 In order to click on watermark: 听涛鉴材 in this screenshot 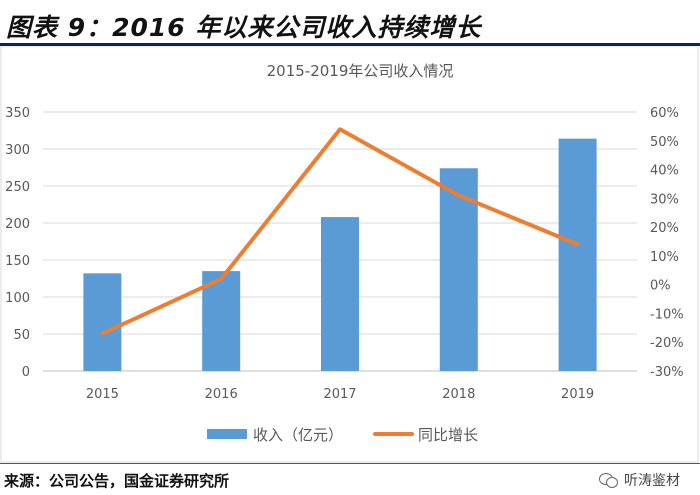, I will do `click(639, 480)`.